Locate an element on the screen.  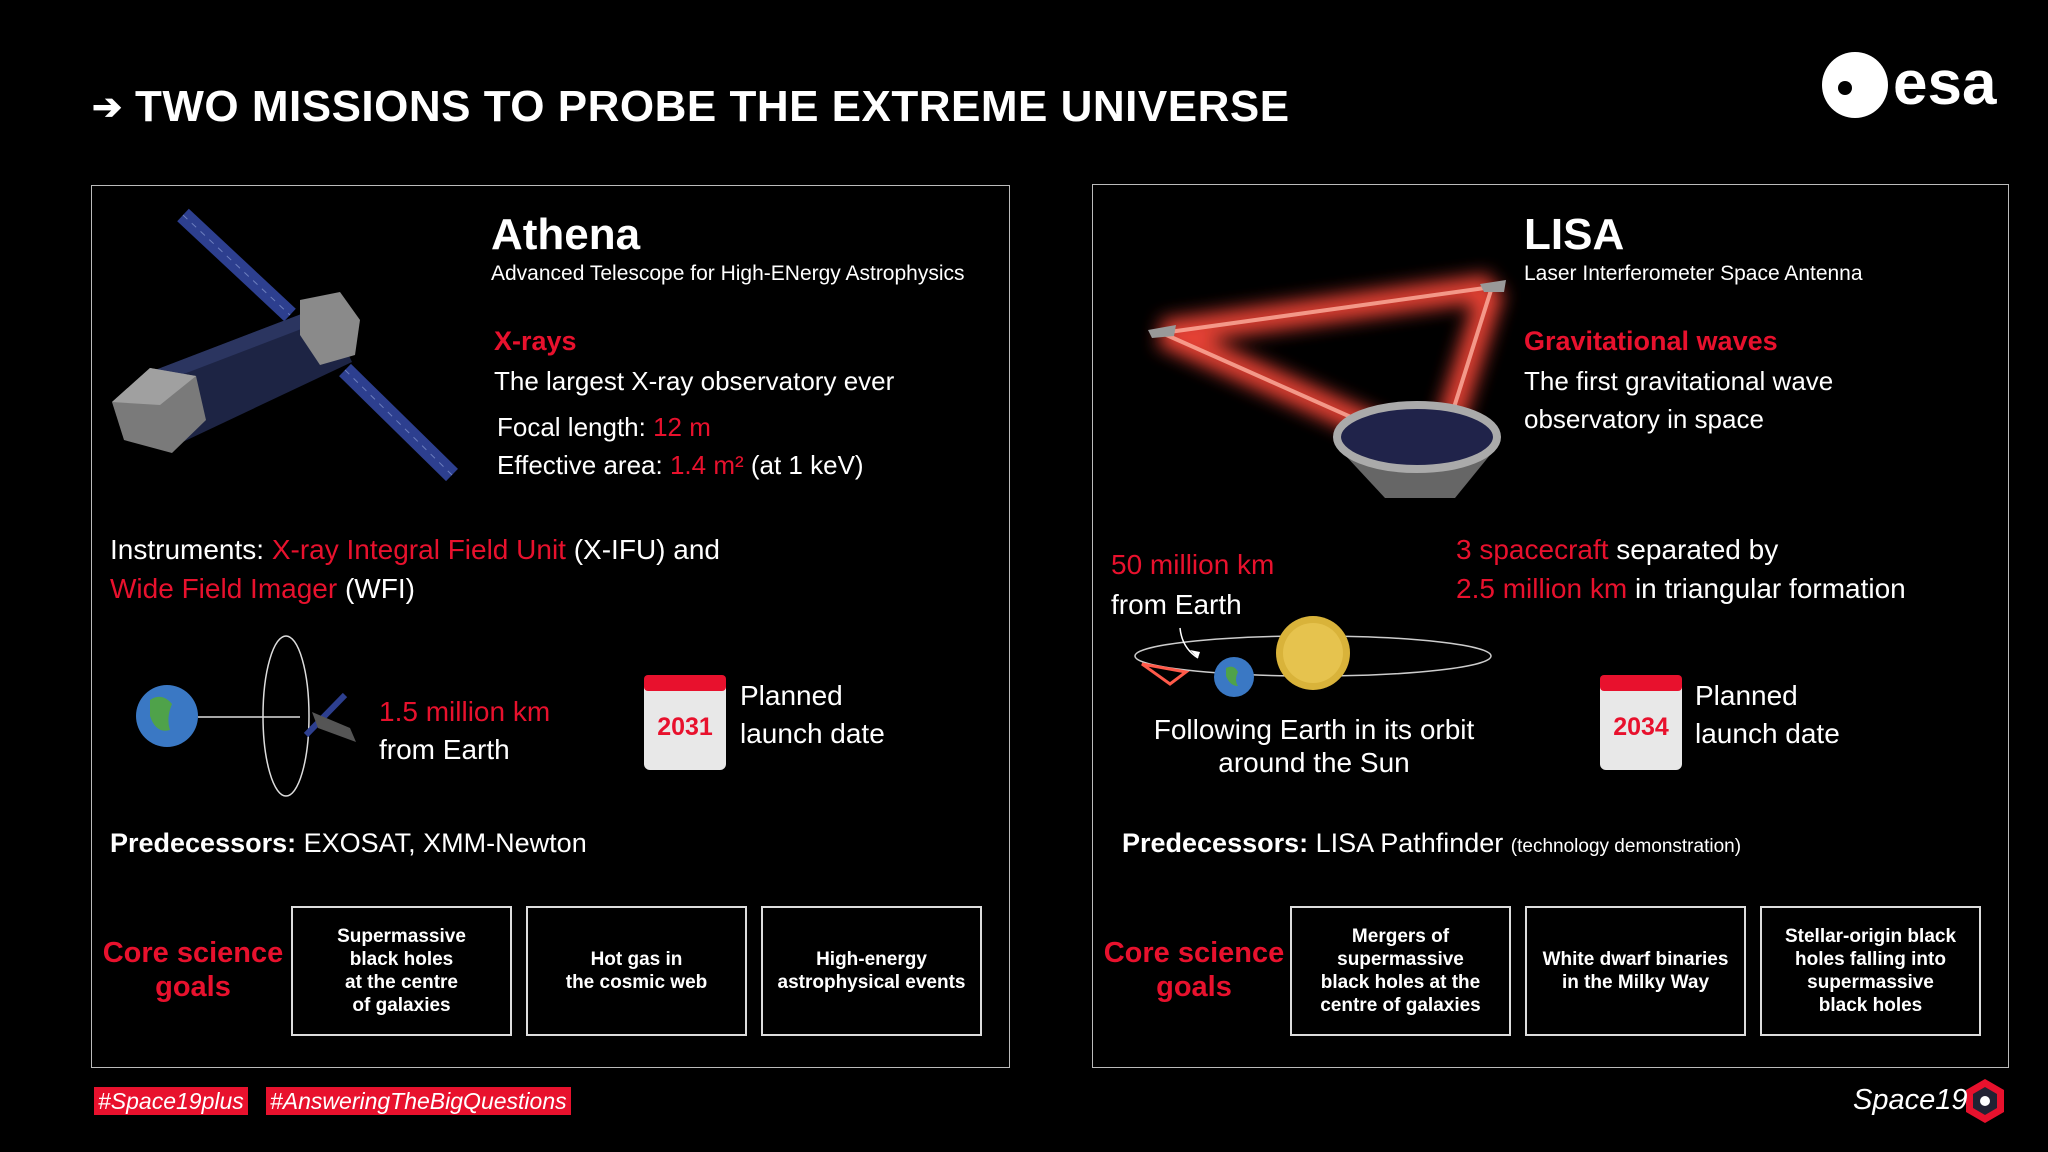
mission-name: LISA is located at coordinates (1574, 234).